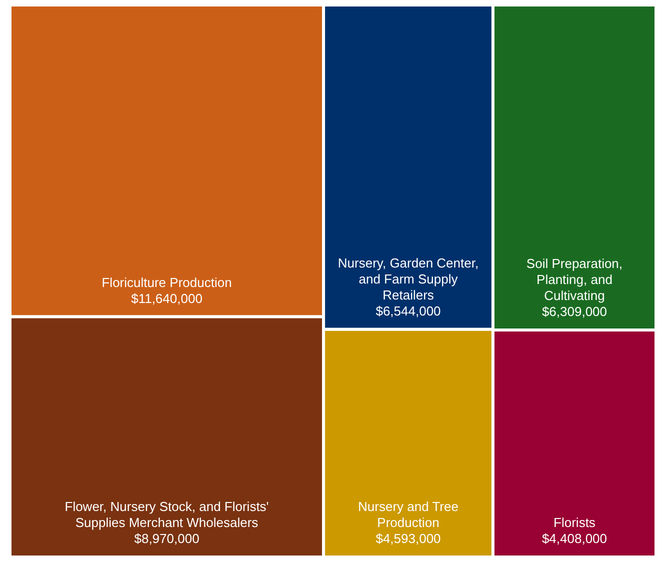 The height and width of the screenshot is (571, 668). Describe the element at coordinates (575, 311) in the screenshot. I see `data-label: $6,309,000` at that location.